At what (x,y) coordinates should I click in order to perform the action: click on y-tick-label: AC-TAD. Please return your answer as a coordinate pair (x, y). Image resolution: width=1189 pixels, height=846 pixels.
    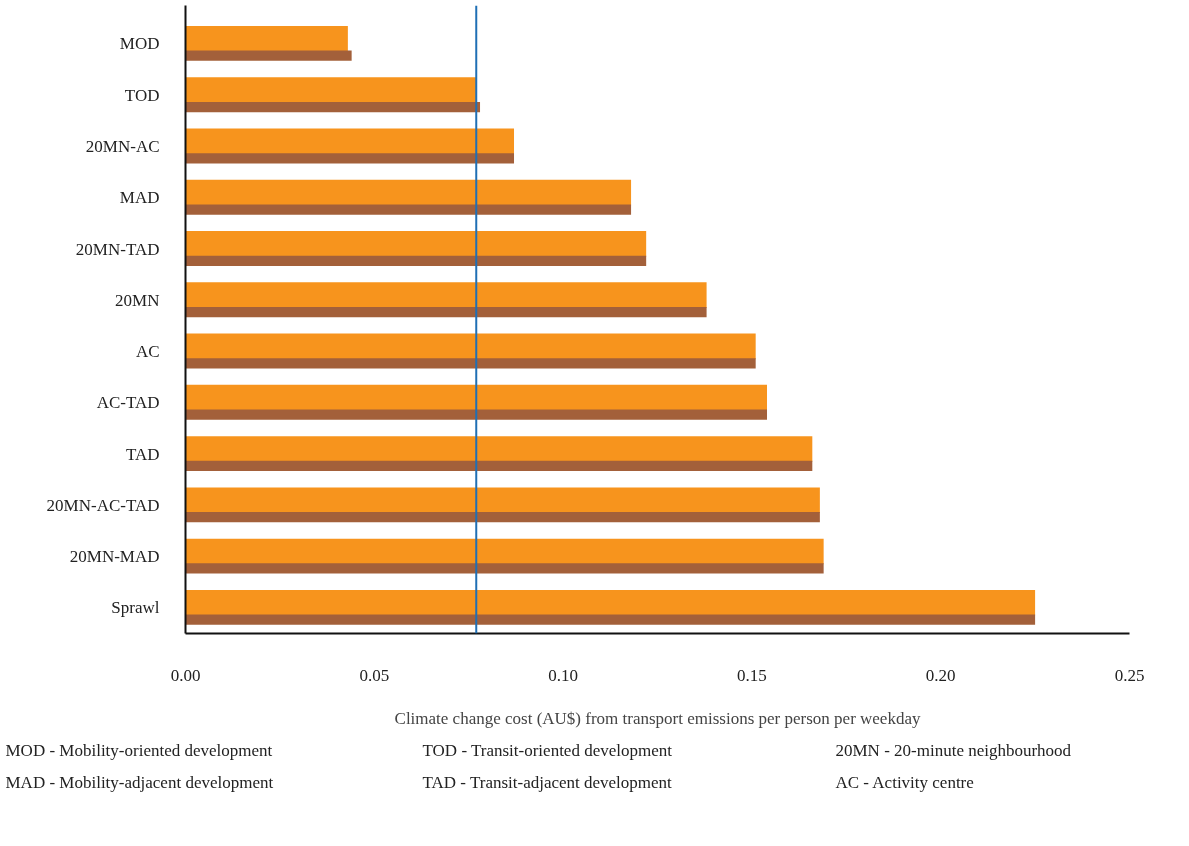
    Looking at the image, I should click on (128, 403).